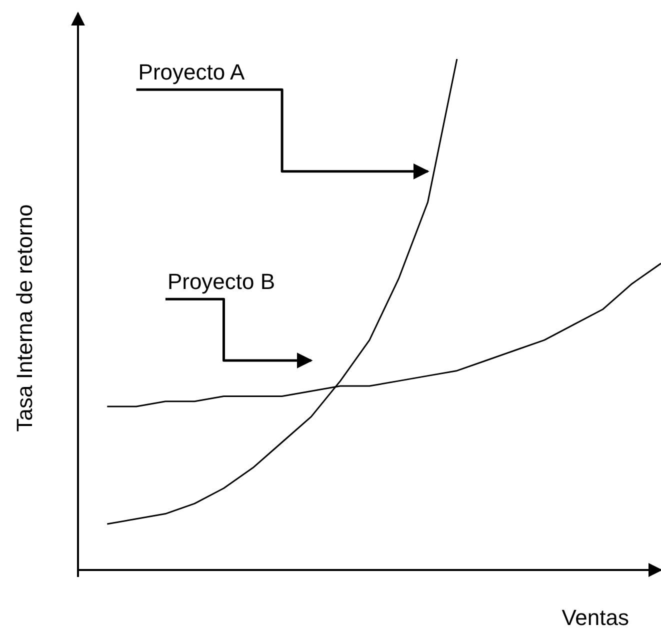 This screenshot has width=661, height=631. Describe the element at coordinates (192, 72) in the screenshot. I see `series-label: Proyecto A` at that location.